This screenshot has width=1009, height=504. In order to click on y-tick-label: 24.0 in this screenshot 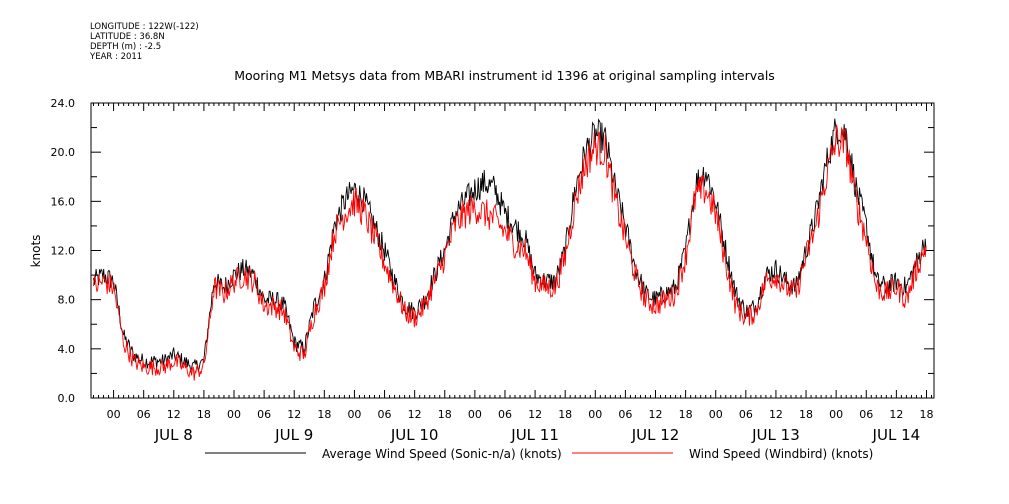, I will do `click(63, 103)`.